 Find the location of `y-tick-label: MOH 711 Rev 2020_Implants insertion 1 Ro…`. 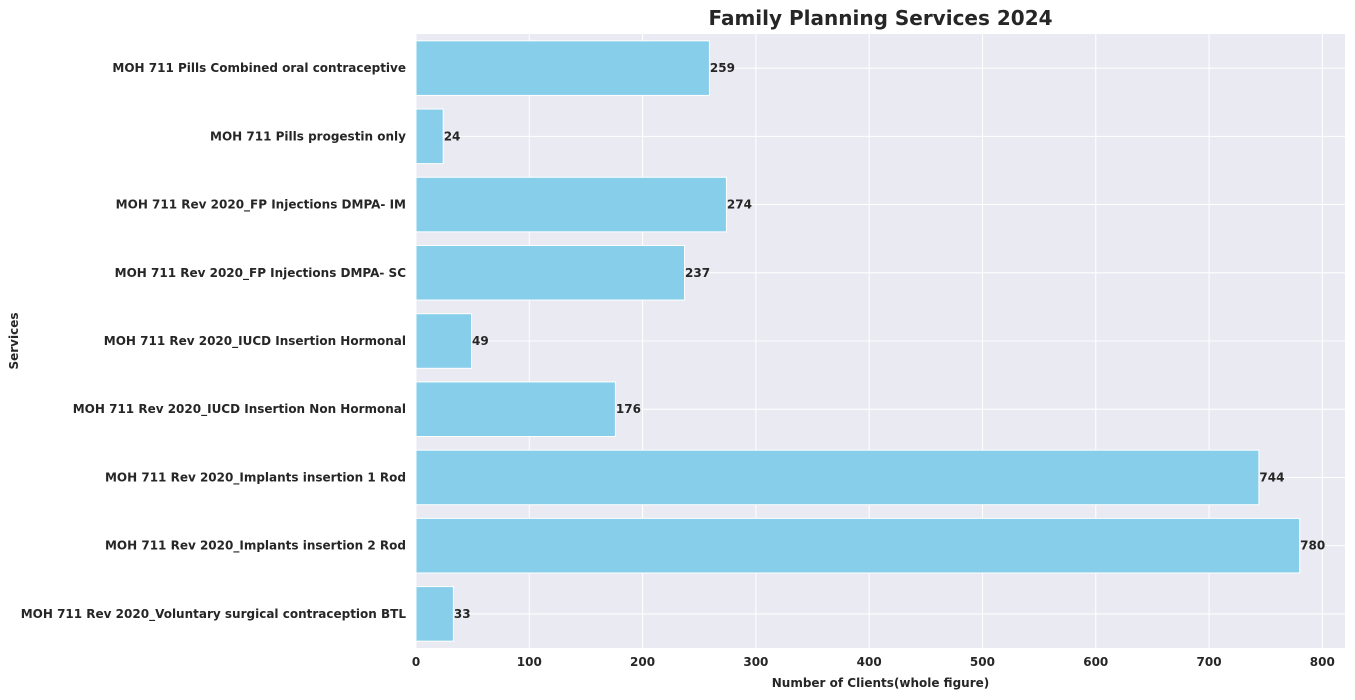

y-tick-label: MOH 711 Rev 2020_Implants insertion 1 Ro… is located at coordinates (255, 477).